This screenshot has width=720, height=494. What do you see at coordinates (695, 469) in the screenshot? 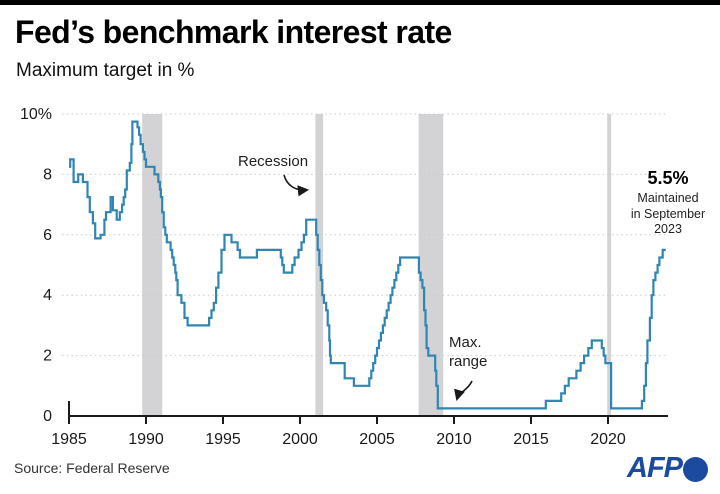
I see `afp-logo-circle-icon` at bounding box center [695, 469].